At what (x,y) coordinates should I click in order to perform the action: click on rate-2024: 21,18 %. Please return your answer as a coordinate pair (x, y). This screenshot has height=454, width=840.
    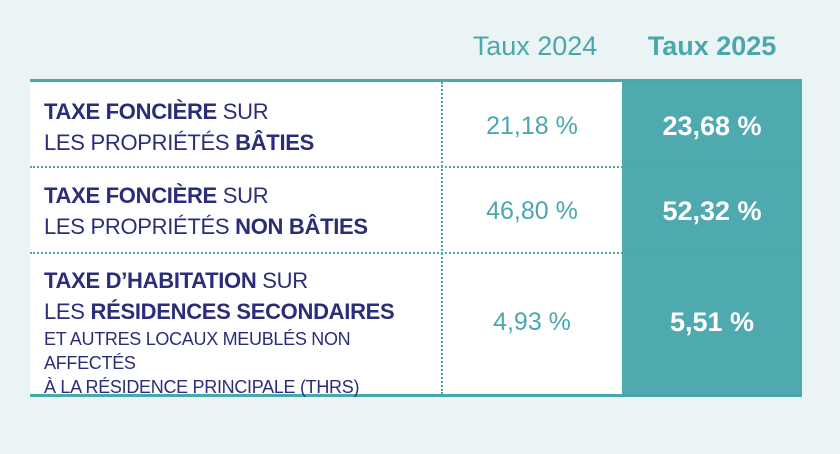
    Looking at the image, I should click on (532, 126).